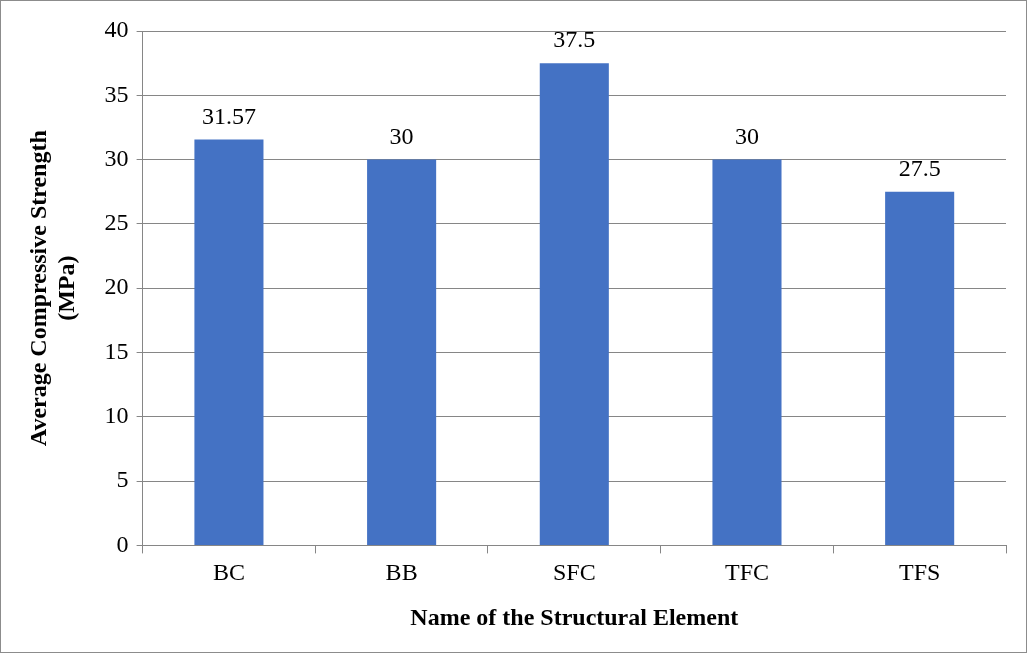  I want to click on x-tick-label: TFC, so click(746, 572).